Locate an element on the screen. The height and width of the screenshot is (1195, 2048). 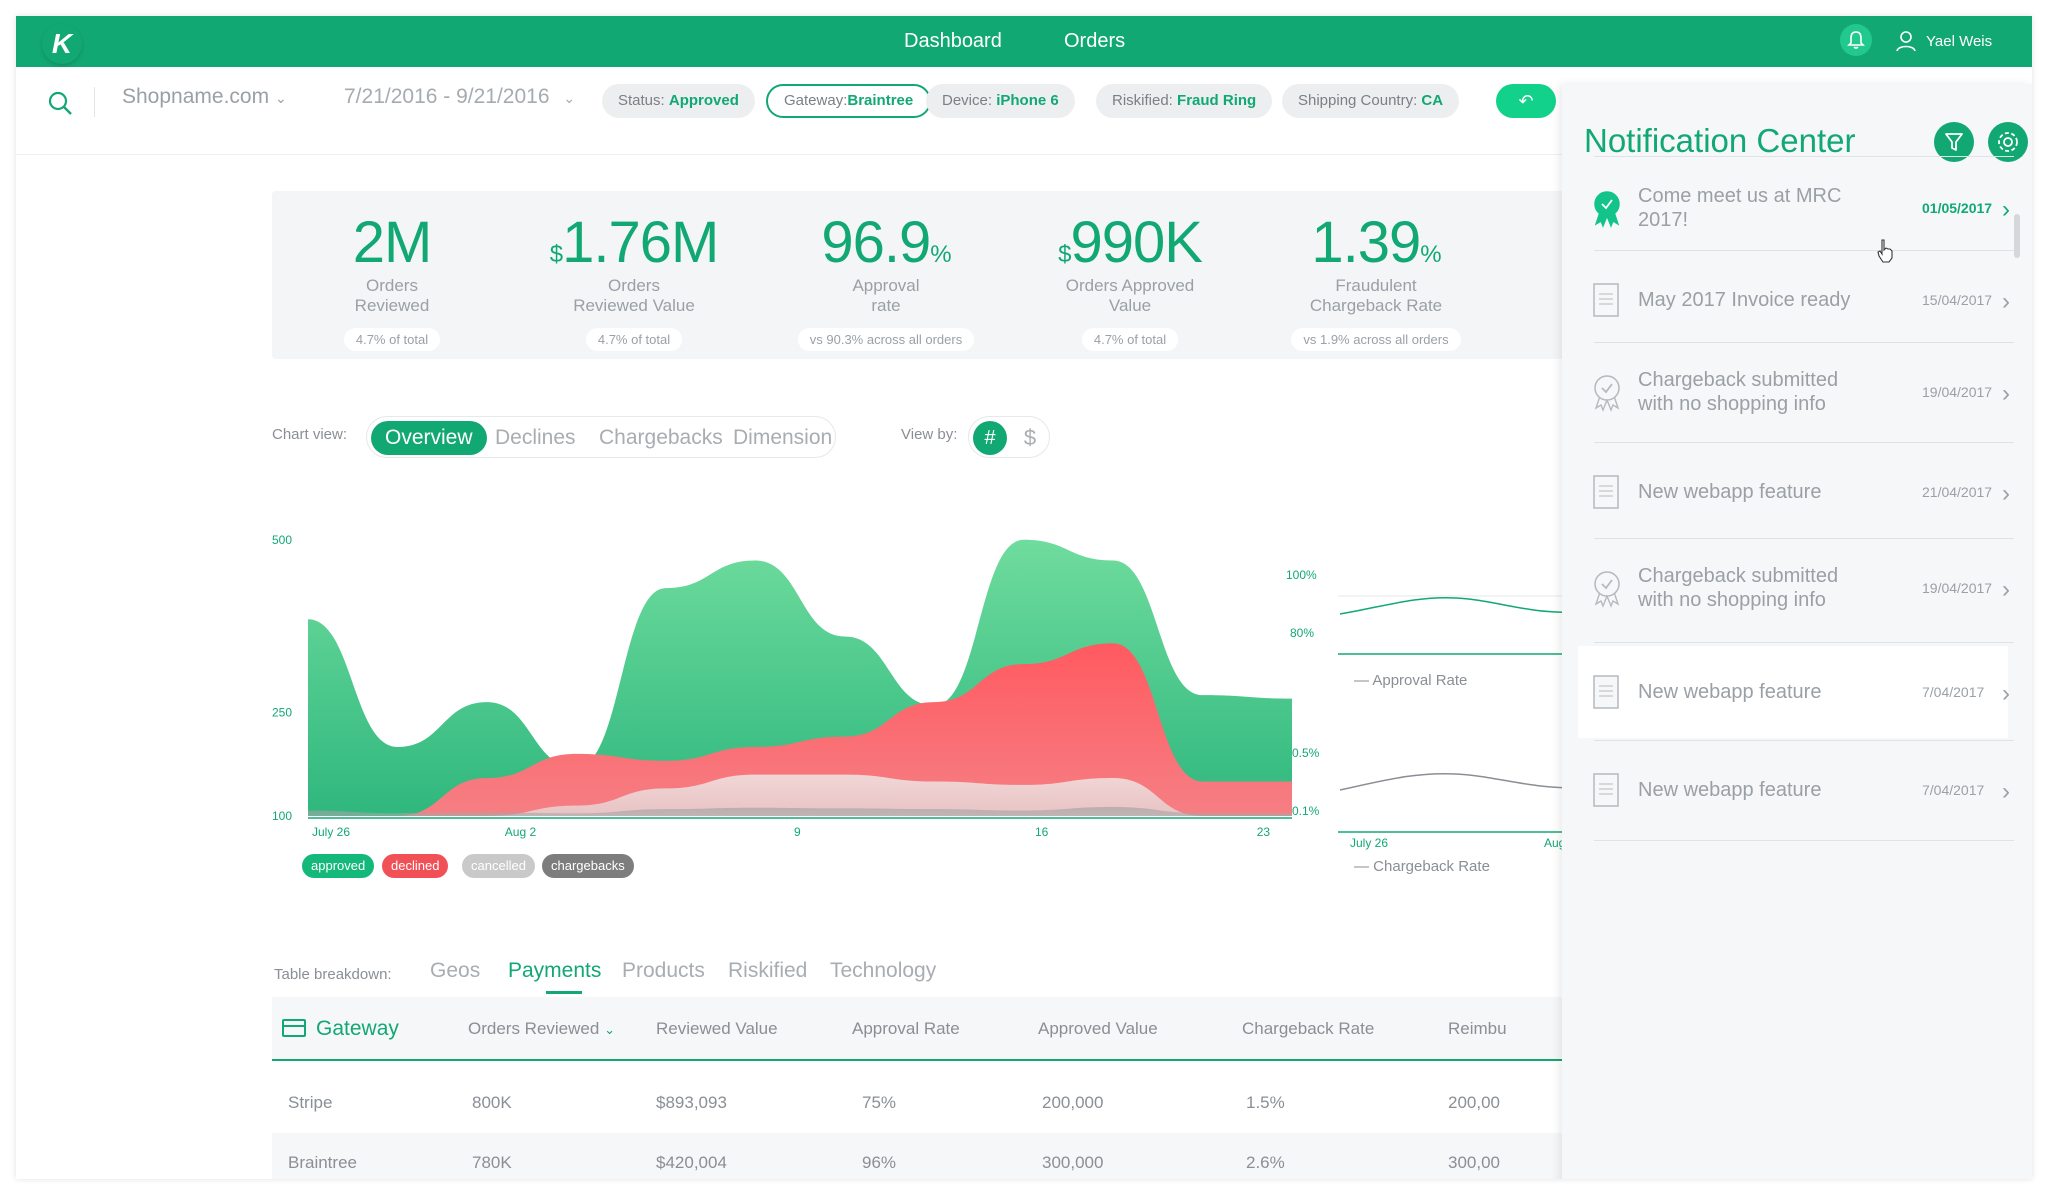
tab-geos: Geos is located at coordinates (455, 970).